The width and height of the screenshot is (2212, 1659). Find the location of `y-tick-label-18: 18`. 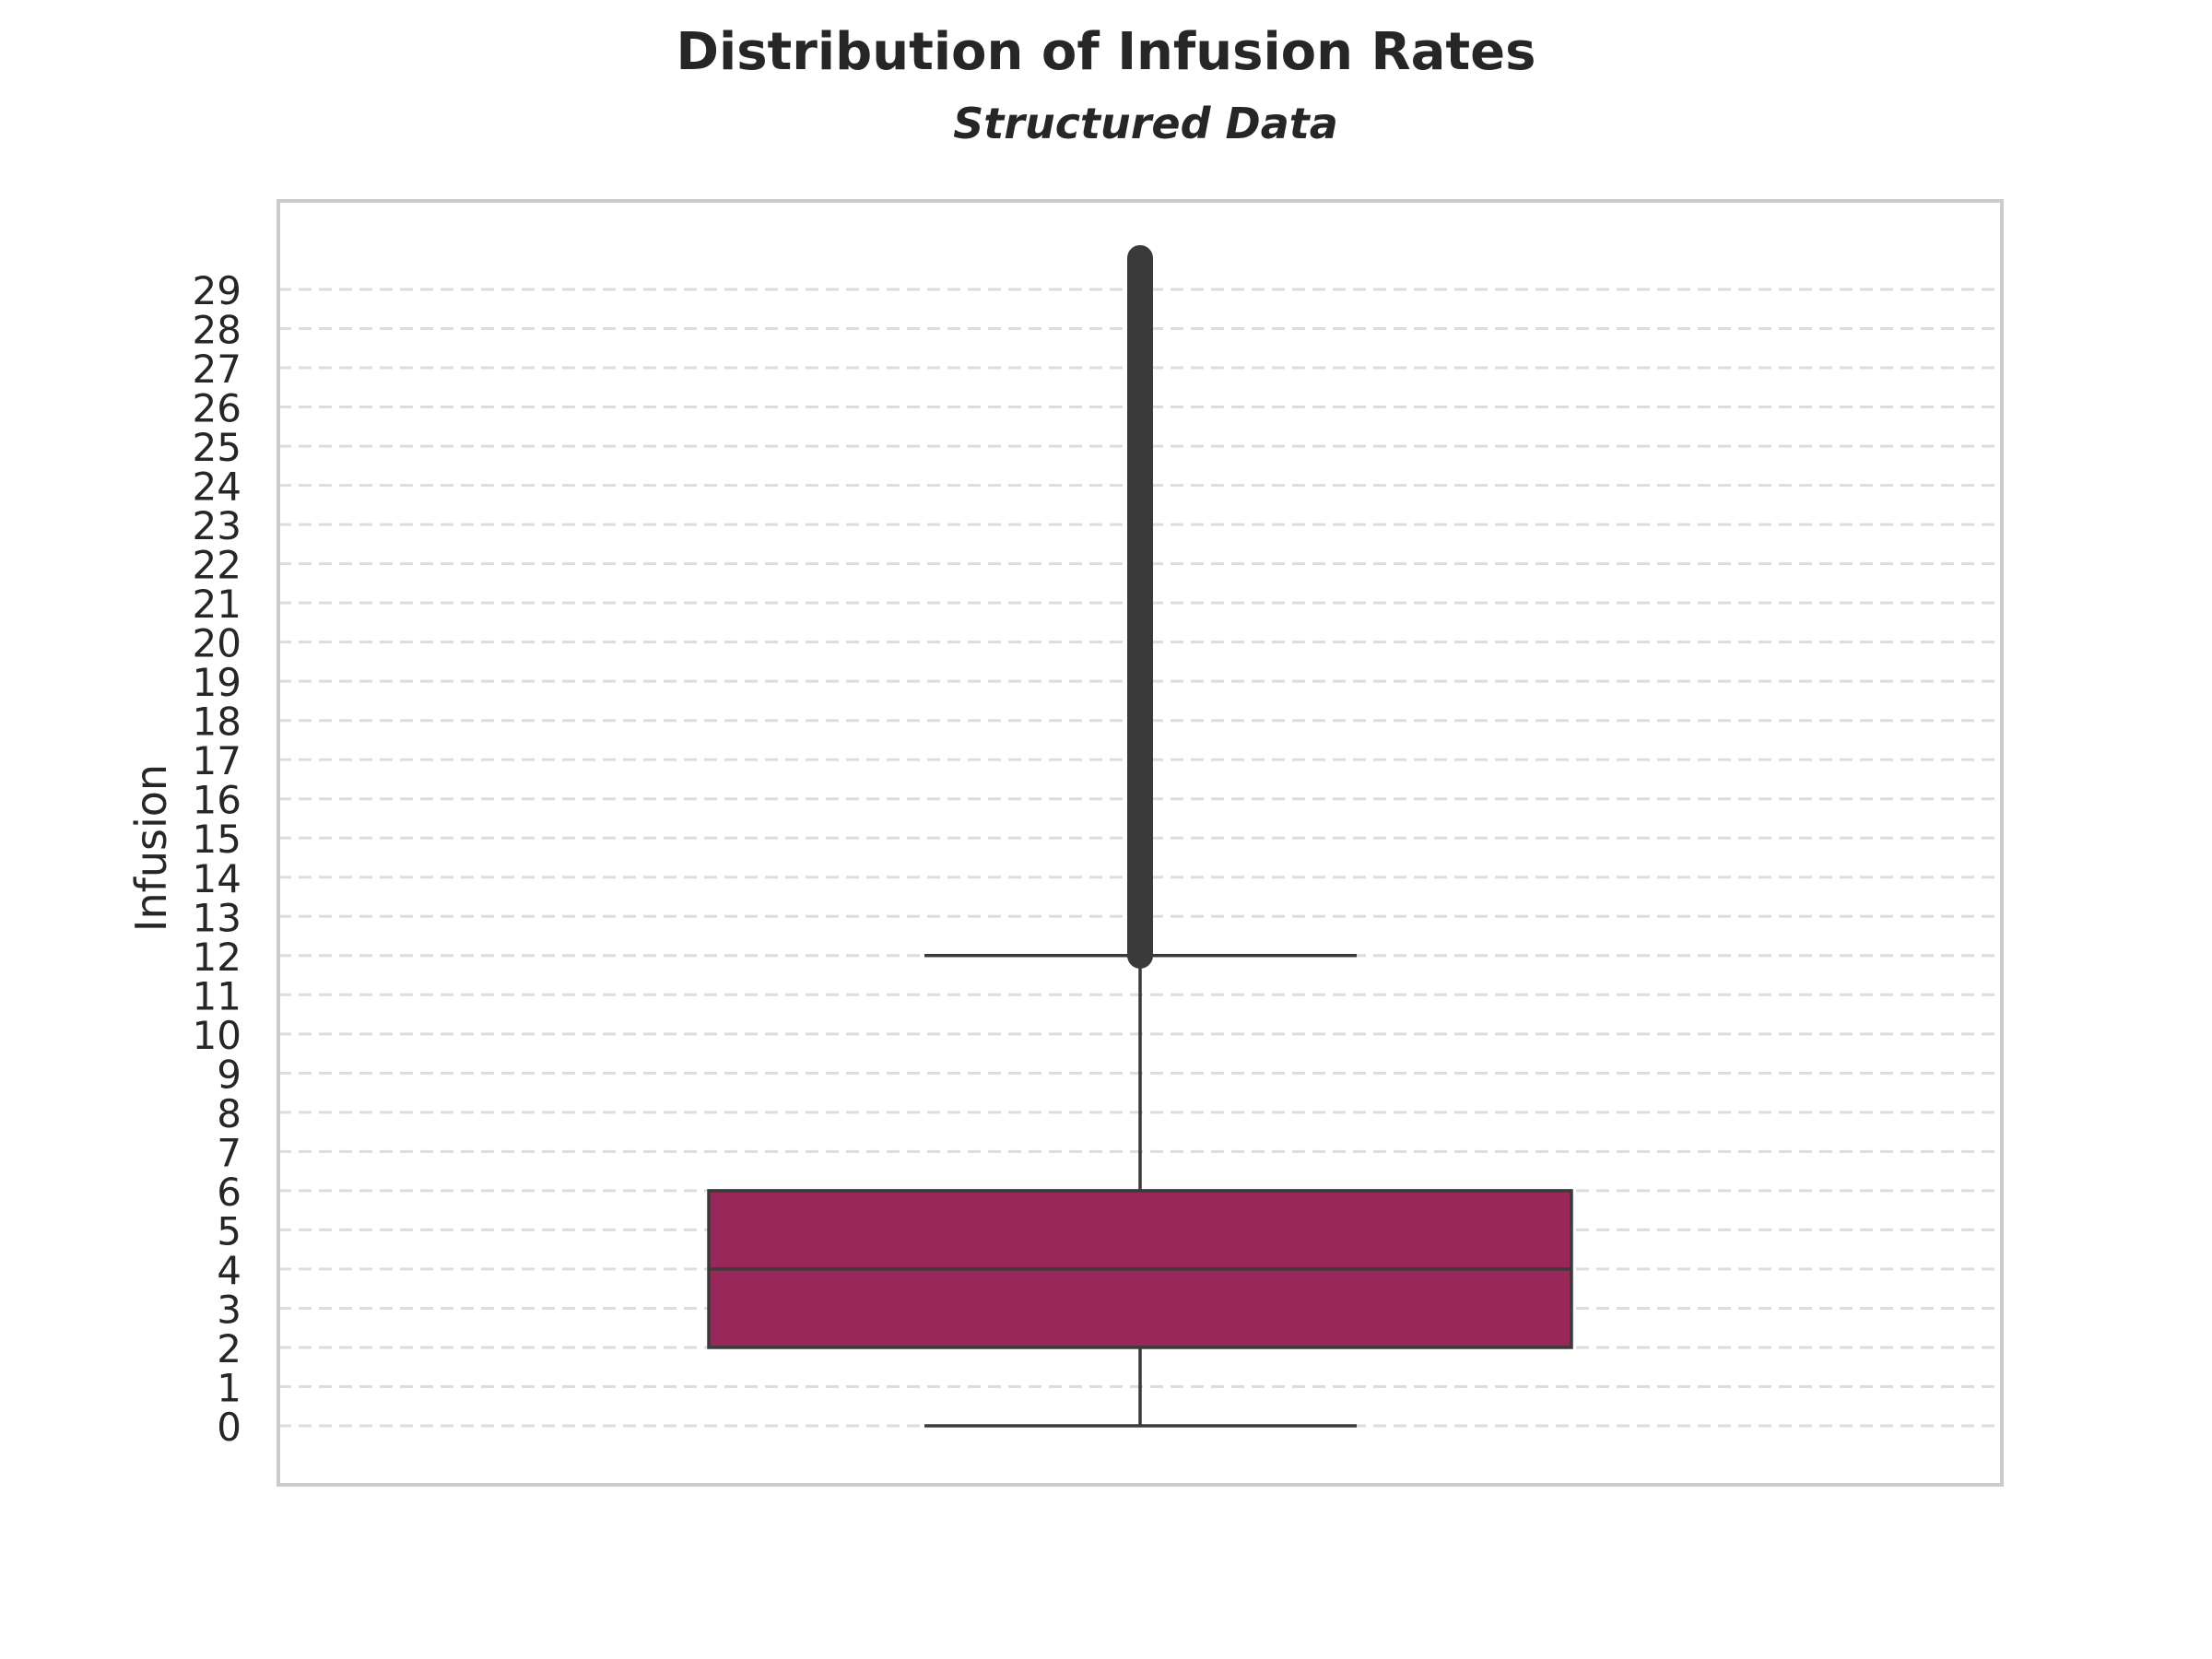

y-tick-label-18: 18 is located at coordinates (217, 722).